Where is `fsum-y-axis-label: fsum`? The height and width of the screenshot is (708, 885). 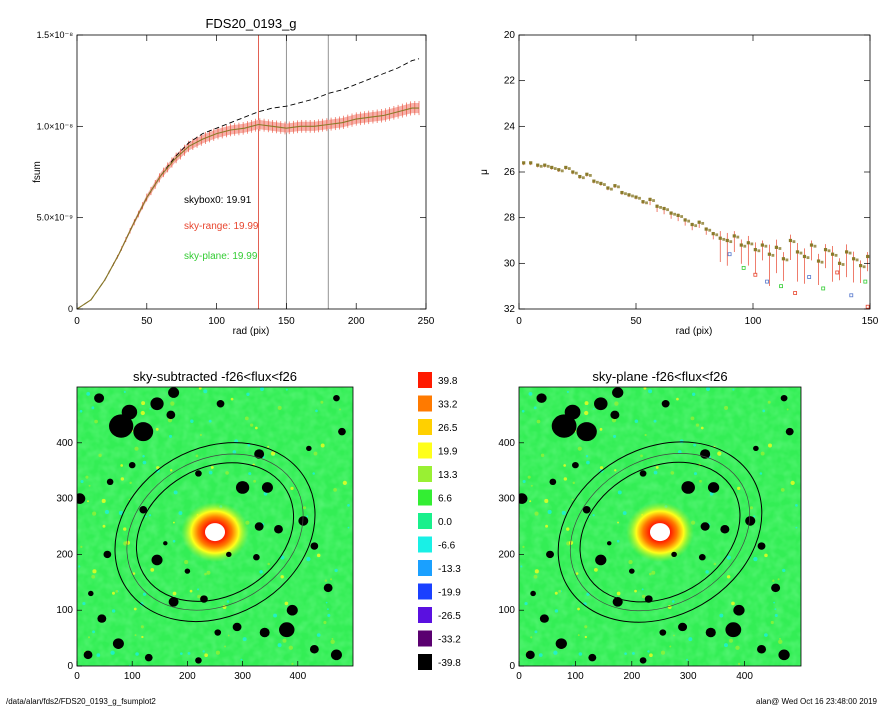
fsum-y-axis-label: fsum is located at coordinates (37, 172).